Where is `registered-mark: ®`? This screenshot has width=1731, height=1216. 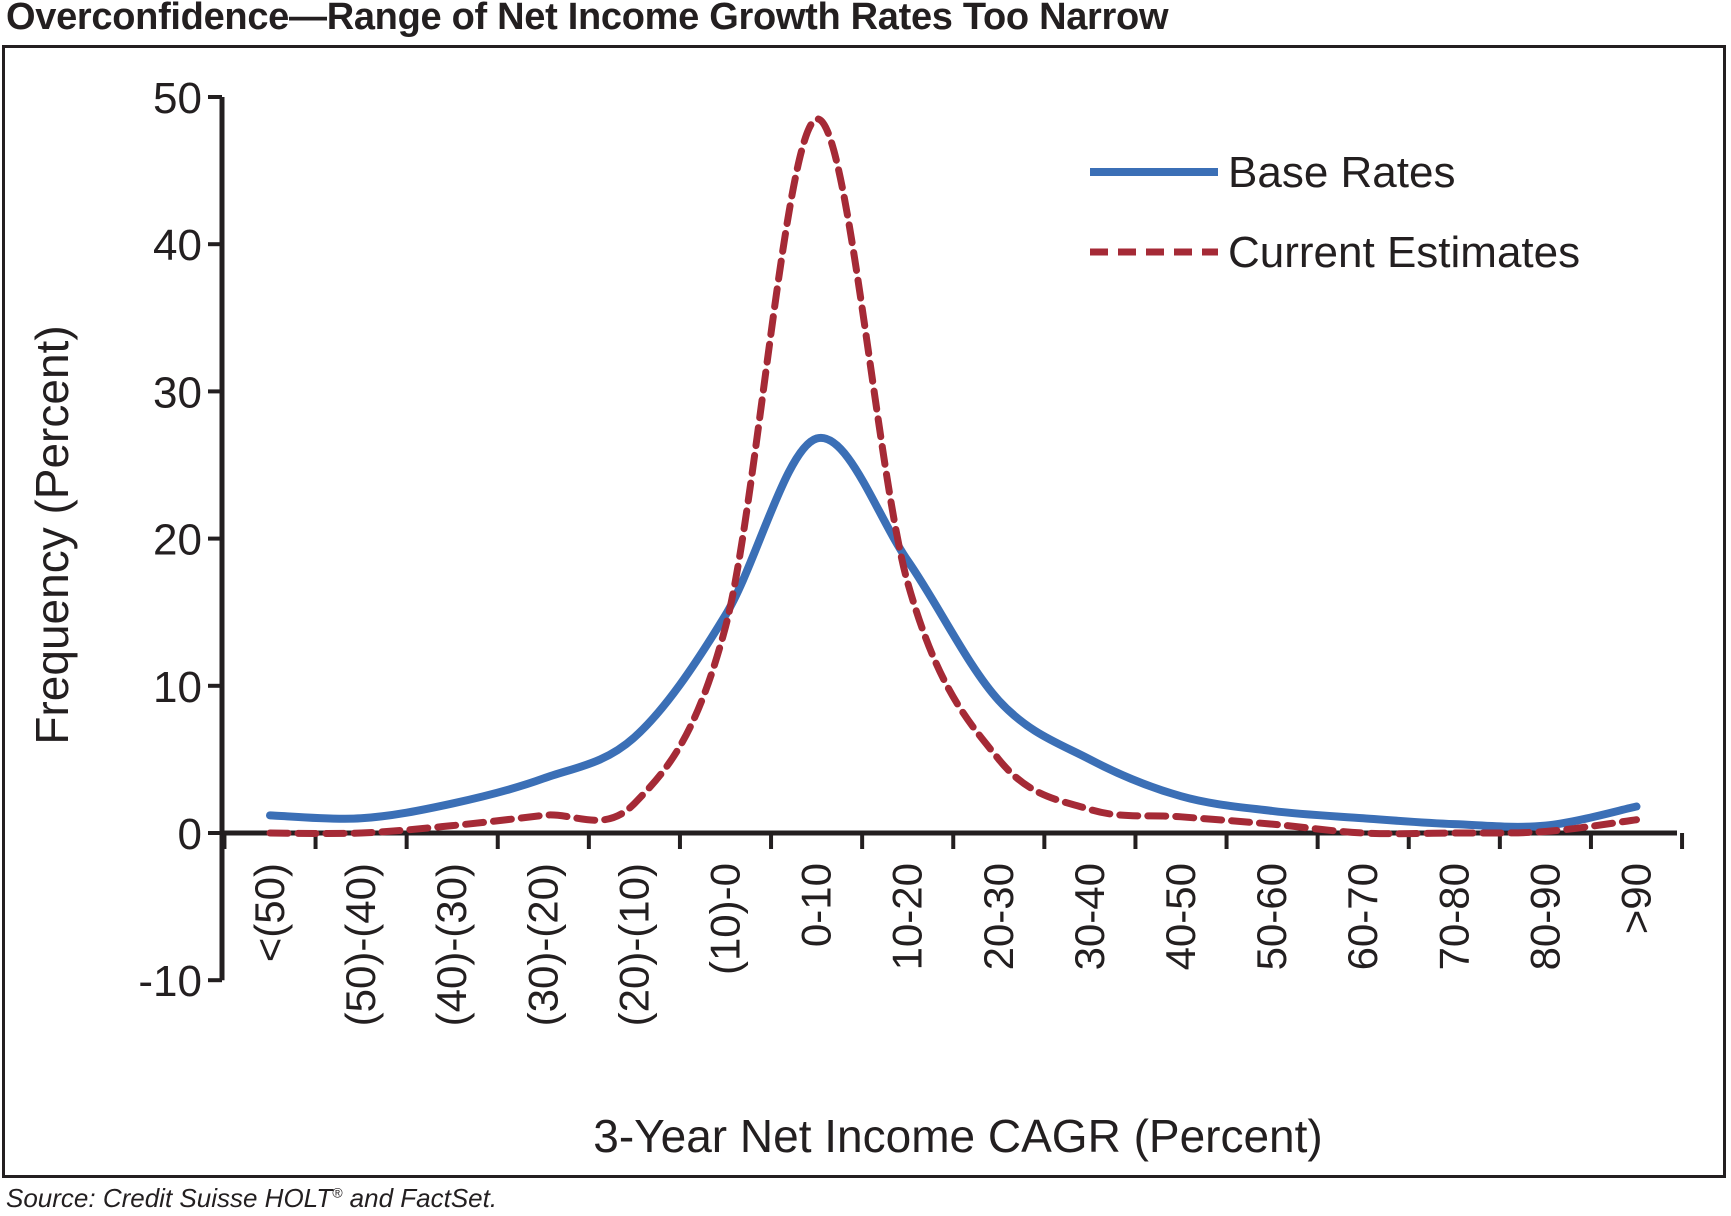
registered-mark: ® is located at coordinates (337, 1192).